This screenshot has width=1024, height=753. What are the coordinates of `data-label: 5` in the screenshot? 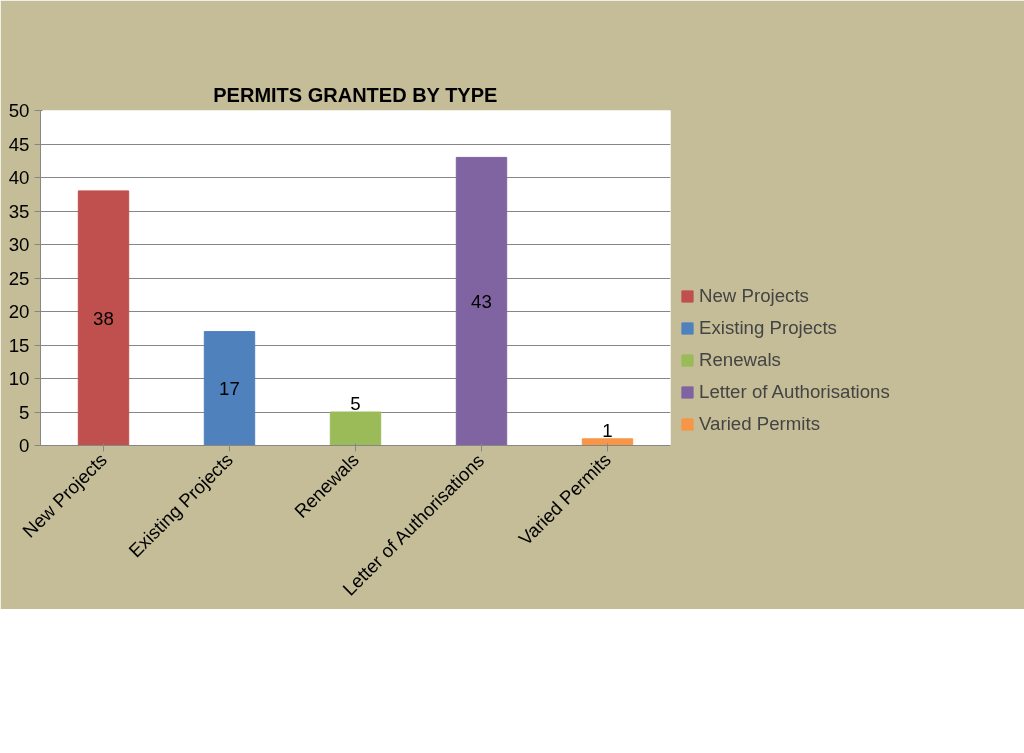 It's located at (355, 403).